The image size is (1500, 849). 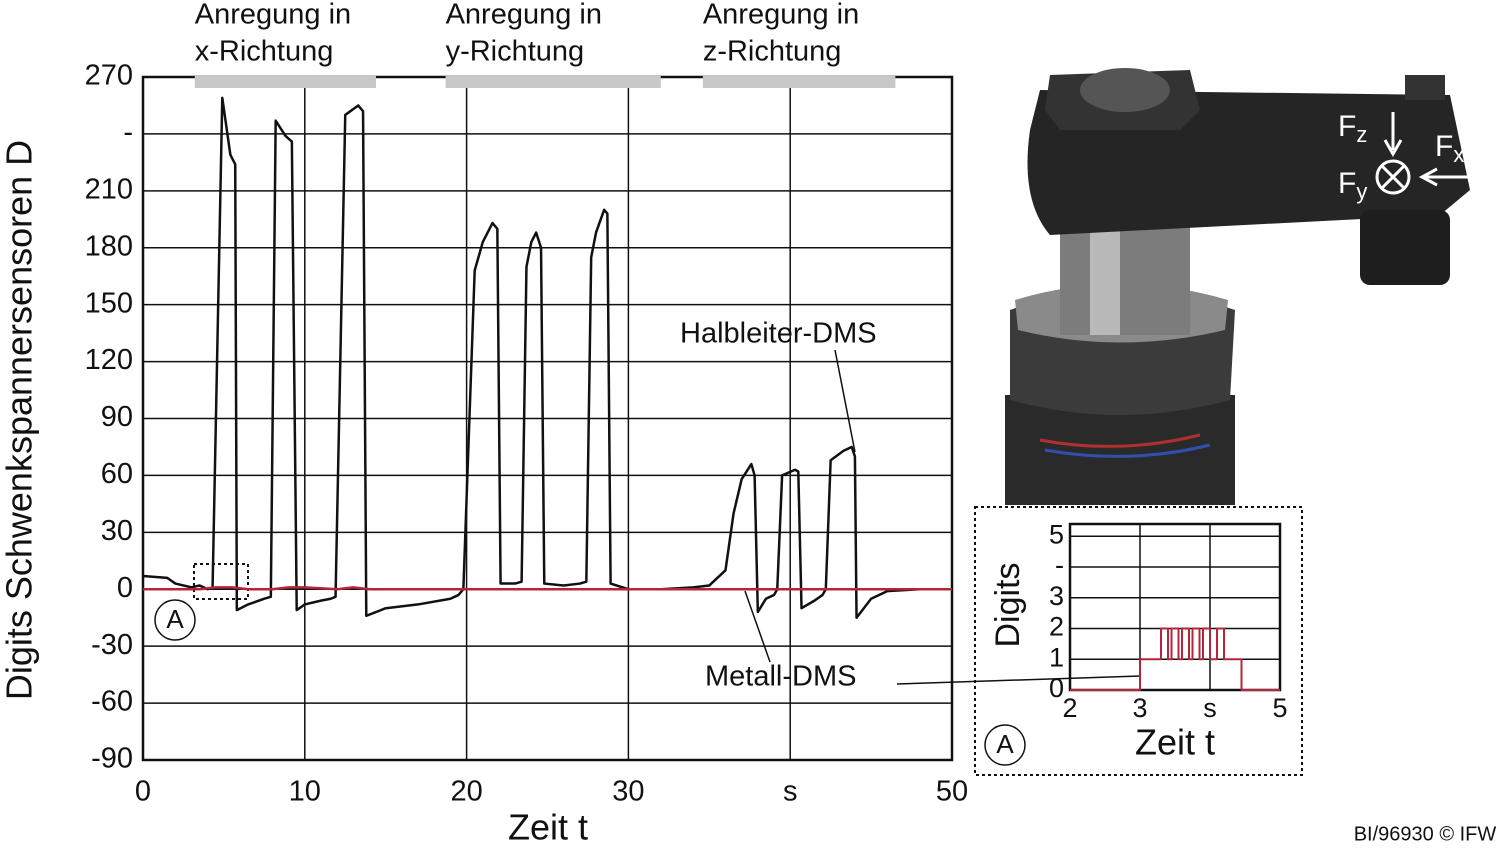 I want to click on excitation-label: x-Richtung, so click(x=264, y=52).